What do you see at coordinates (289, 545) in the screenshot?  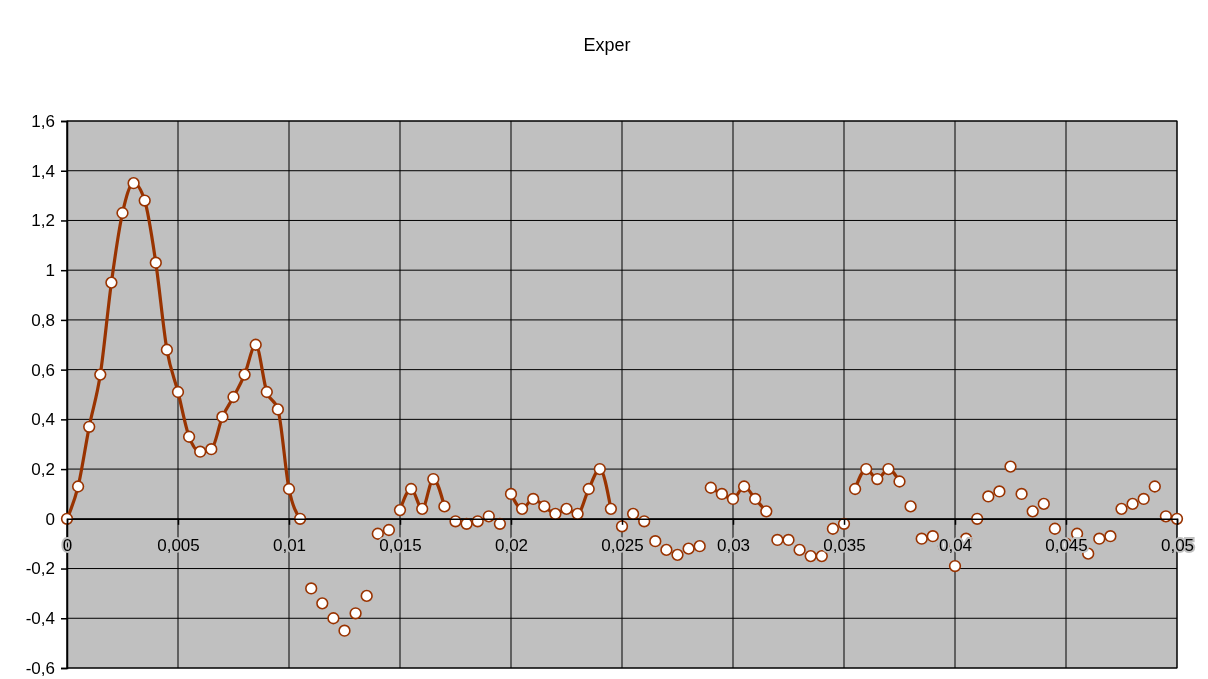 I see `x-tick-label: 0,01` at bounding box center [289, 545].